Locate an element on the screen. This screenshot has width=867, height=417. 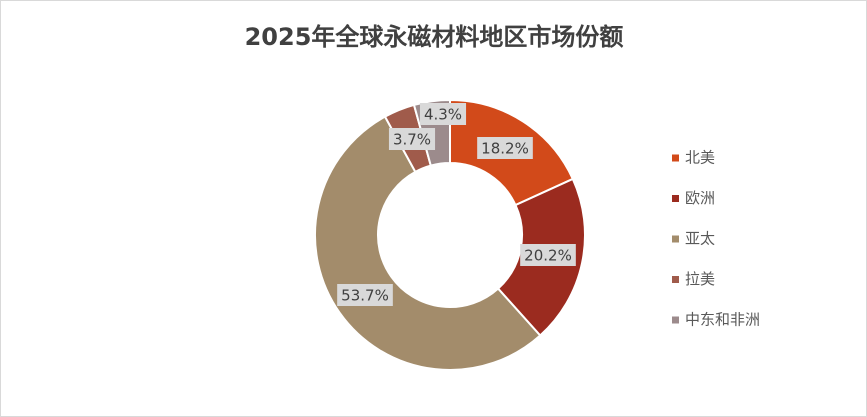
data-label: 53.7% is located at coordinates (365, 296).